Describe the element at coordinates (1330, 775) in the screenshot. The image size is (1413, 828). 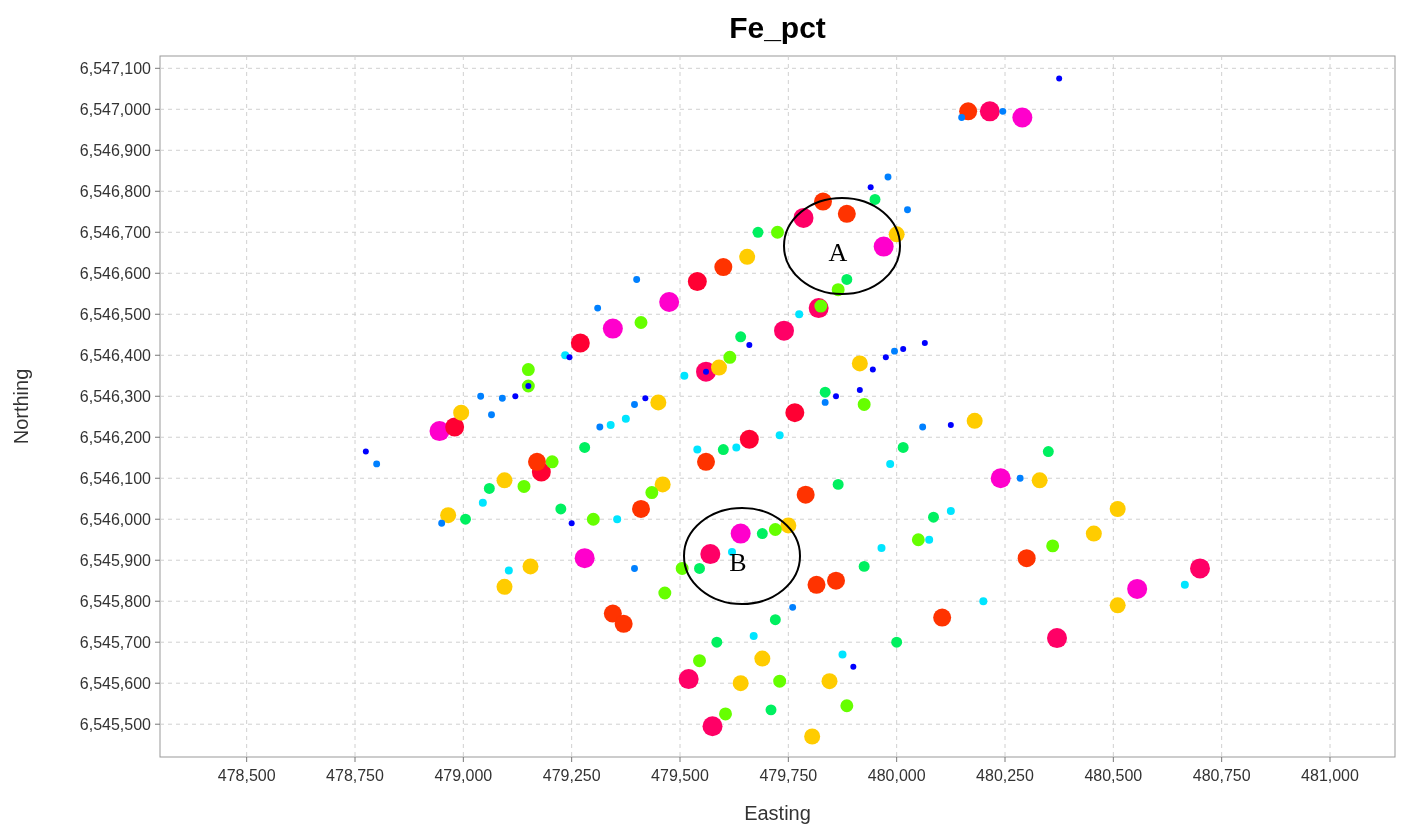
I see `x-tick-label: 481,000` at that location.